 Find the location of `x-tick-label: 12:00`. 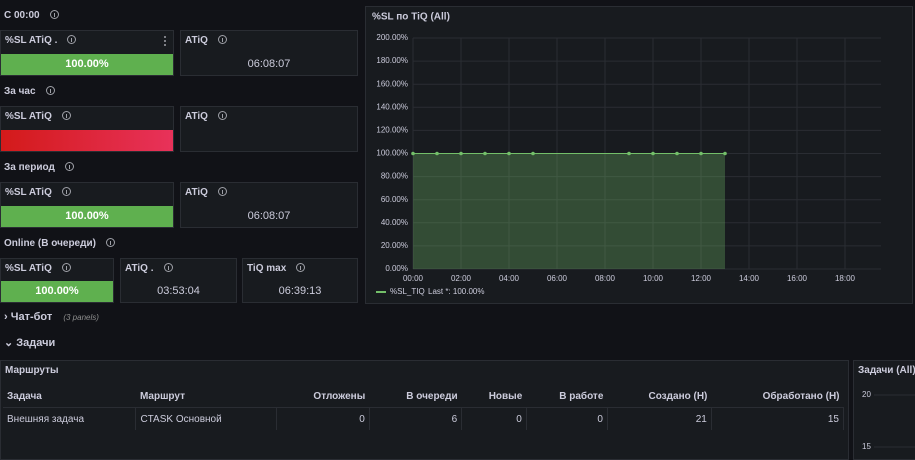

x-tick-label: 12:00 is located at coordinates (701, 278).